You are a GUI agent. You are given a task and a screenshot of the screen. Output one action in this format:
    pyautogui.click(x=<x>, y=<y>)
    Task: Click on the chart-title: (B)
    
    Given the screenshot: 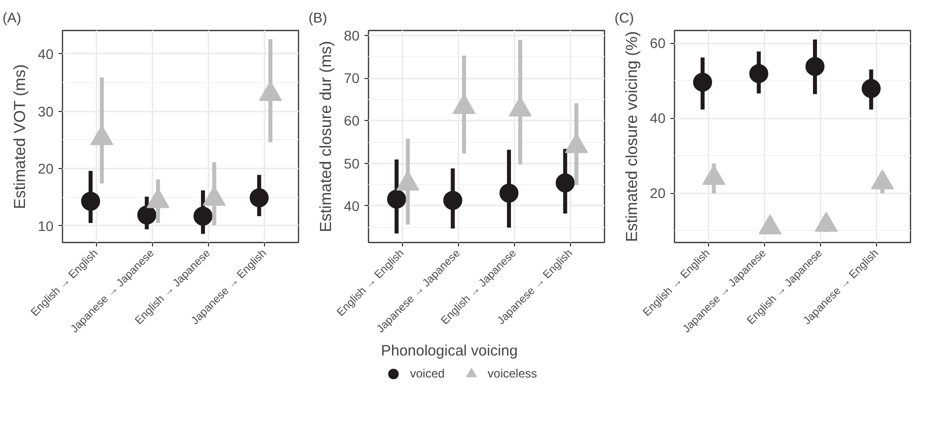 What is the action you would take?
    pyautogui.click(x=318, y=18)
    